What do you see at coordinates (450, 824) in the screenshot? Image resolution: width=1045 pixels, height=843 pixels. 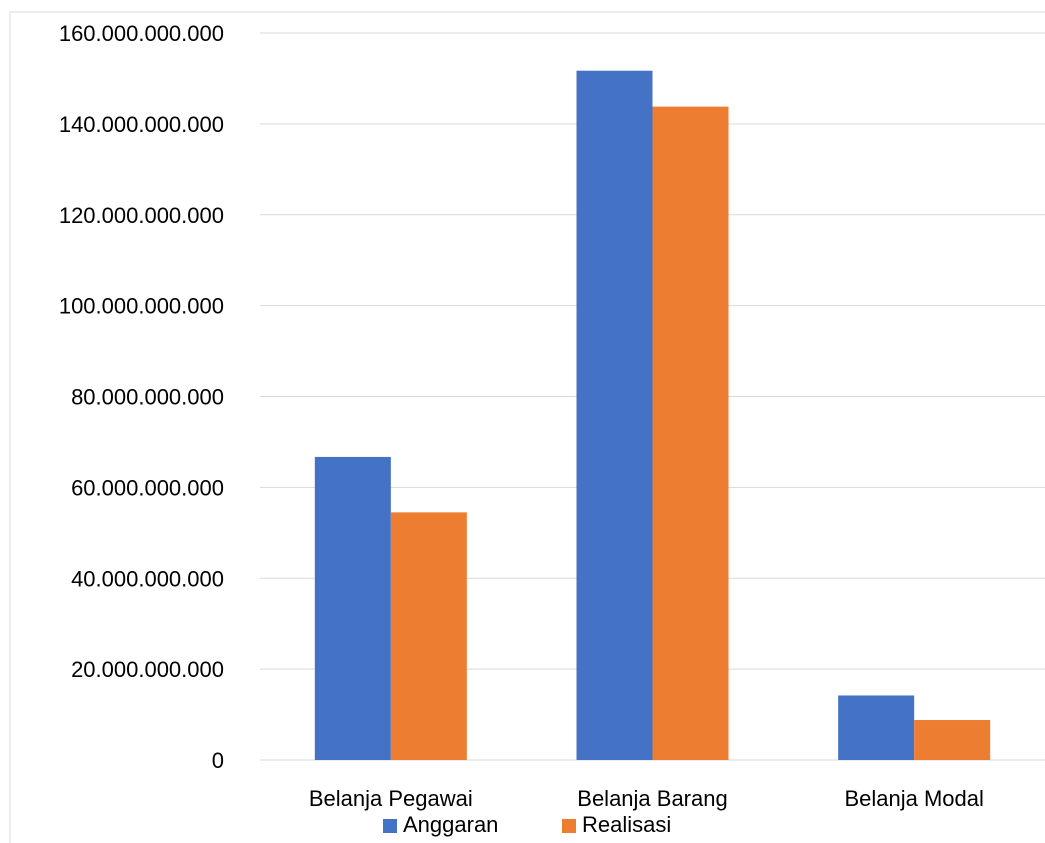 I see `legend-label-anggaran: Anggaran` at bounding box center [450, 824].